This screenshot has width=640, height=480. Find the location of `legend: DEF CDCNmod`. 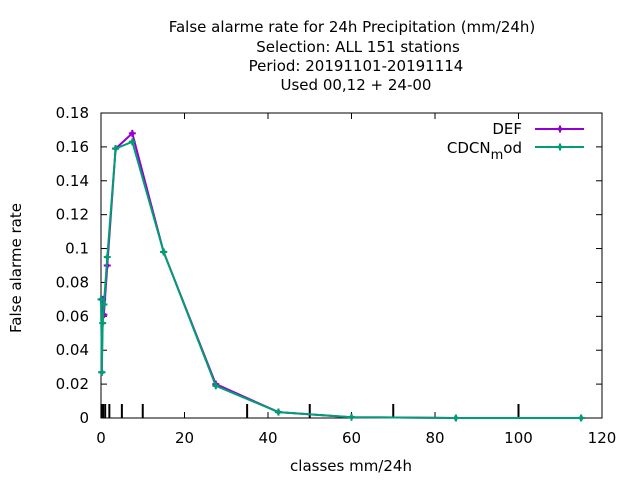

legend: DEF CDCNmod is located at coordinates (515, 141).